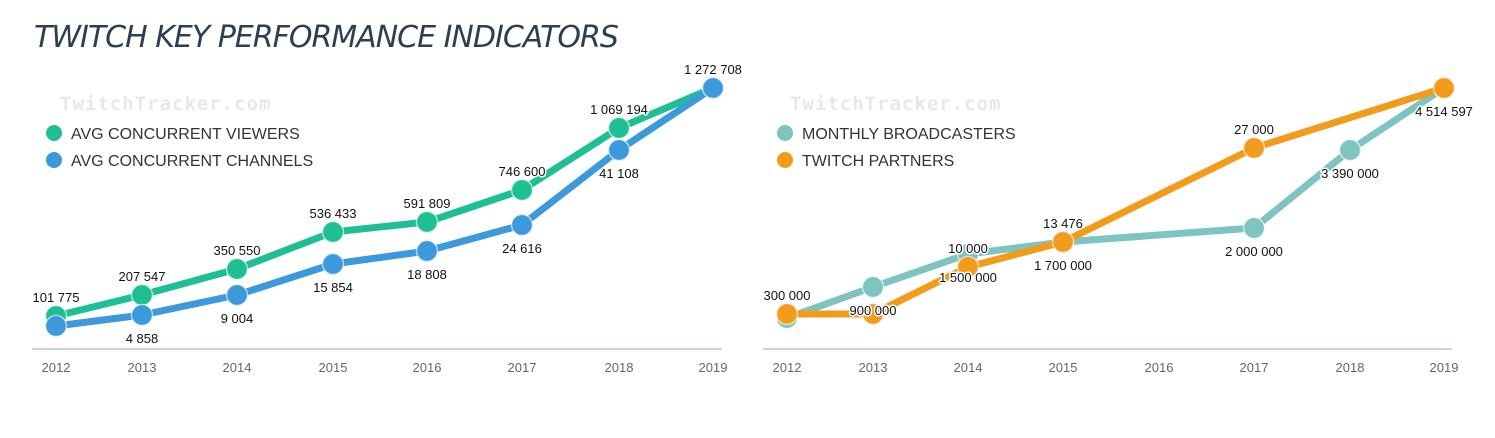 Image resolution: width=1495 pixels, height=438 pixels. Describe the element at coordinates (333, 287) in the screenshot. I see `data-label: 15 854` at that location.